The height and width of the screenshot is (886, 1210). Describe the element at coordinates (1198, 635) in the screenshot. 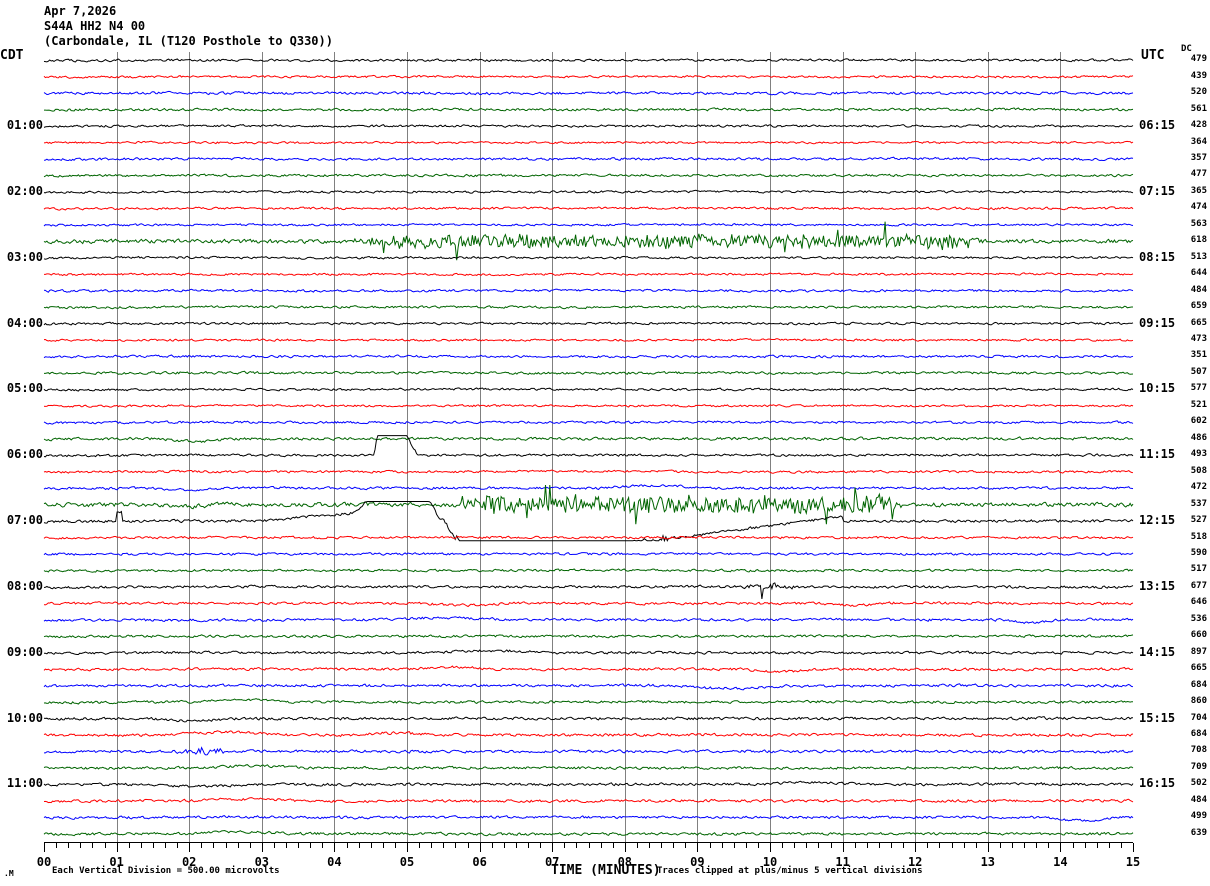

I see `dc-value: 660` at that location.